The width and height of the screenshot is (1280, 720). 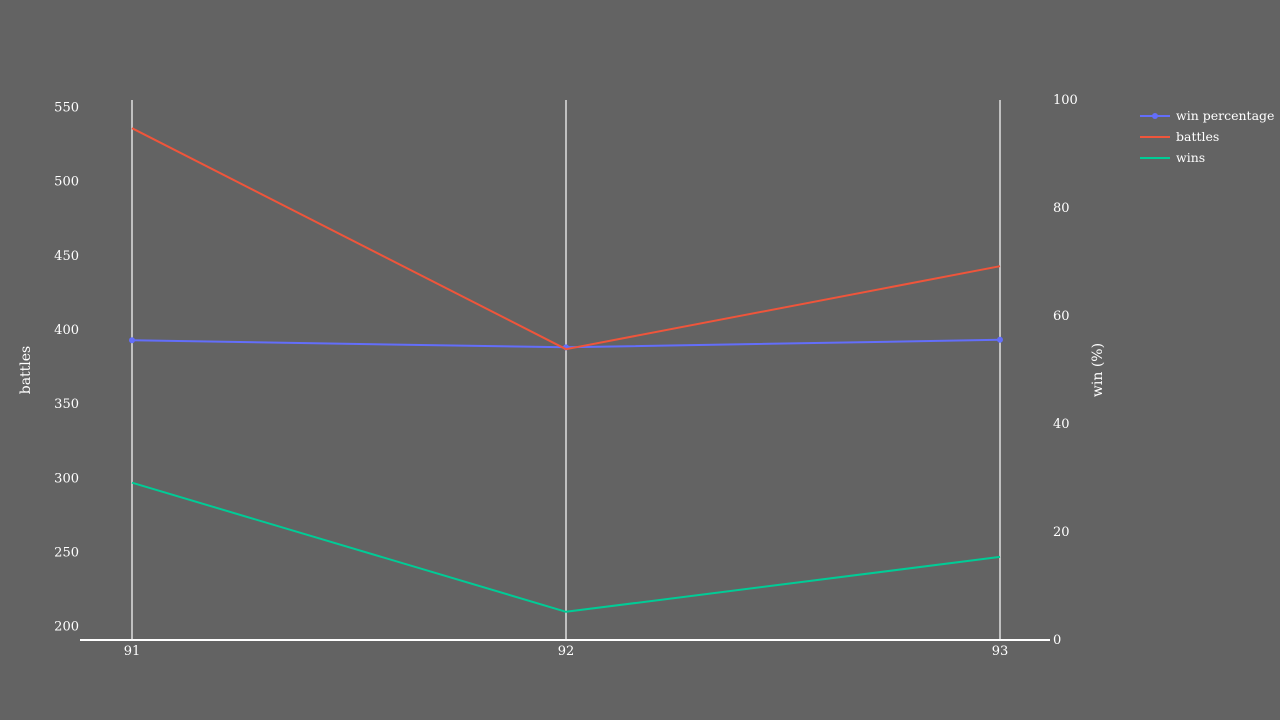 What do you see at coordinates (1098, 370) in the screenshot?
I see `y-right-axis-title: win (%)` at bounding box center [1098, 370].